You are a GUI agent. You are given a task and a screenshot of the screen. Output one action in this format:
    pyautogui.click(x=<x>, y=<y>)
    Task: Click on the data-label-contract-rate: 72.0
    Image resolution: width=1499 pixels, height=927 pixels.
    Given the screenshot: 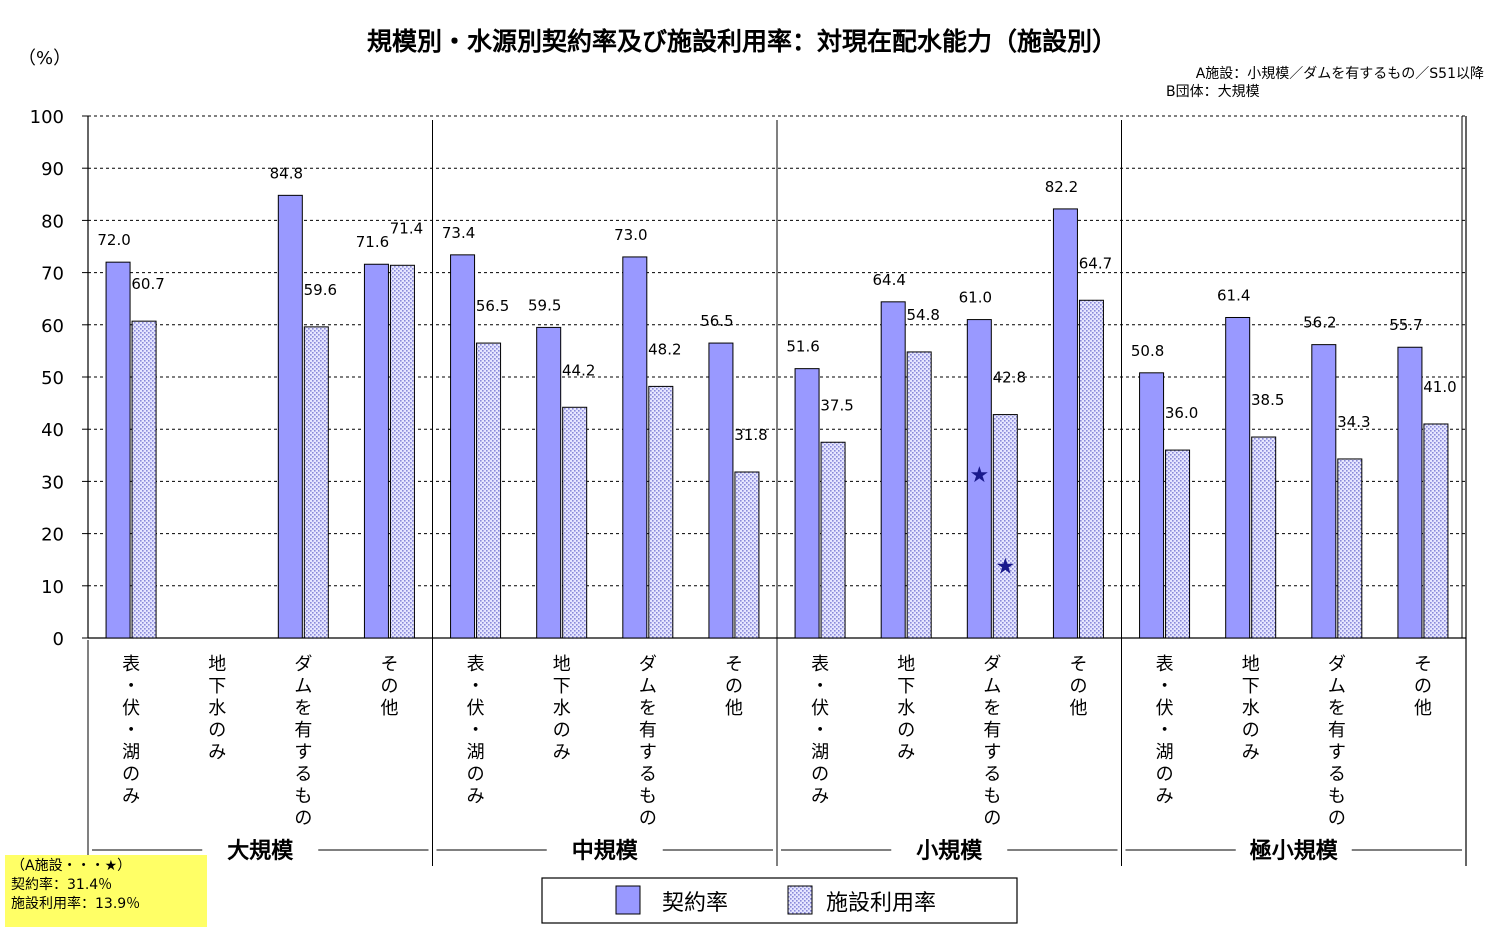 What is the action you would take?
    pyautogui.click(x=113, y=240)
    